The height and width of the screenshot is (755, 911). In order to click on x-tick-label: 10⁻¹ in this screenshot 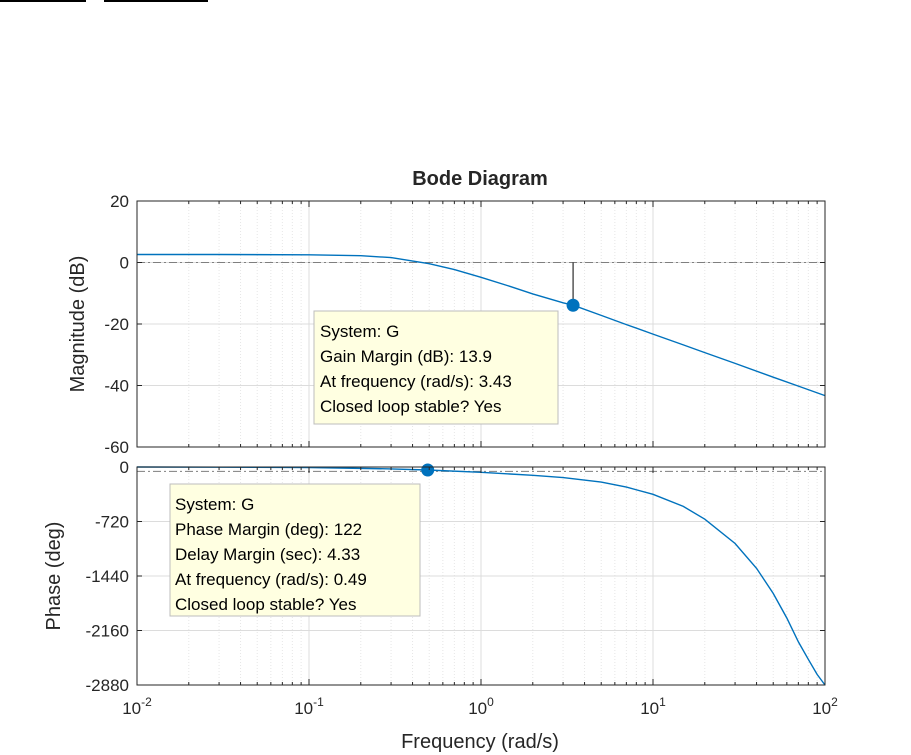, I will do `click(309, 706)`.